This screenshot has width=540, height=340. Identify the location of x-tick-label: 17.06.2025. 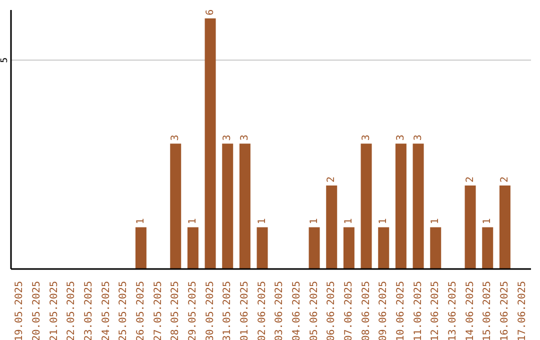
(522, 310).